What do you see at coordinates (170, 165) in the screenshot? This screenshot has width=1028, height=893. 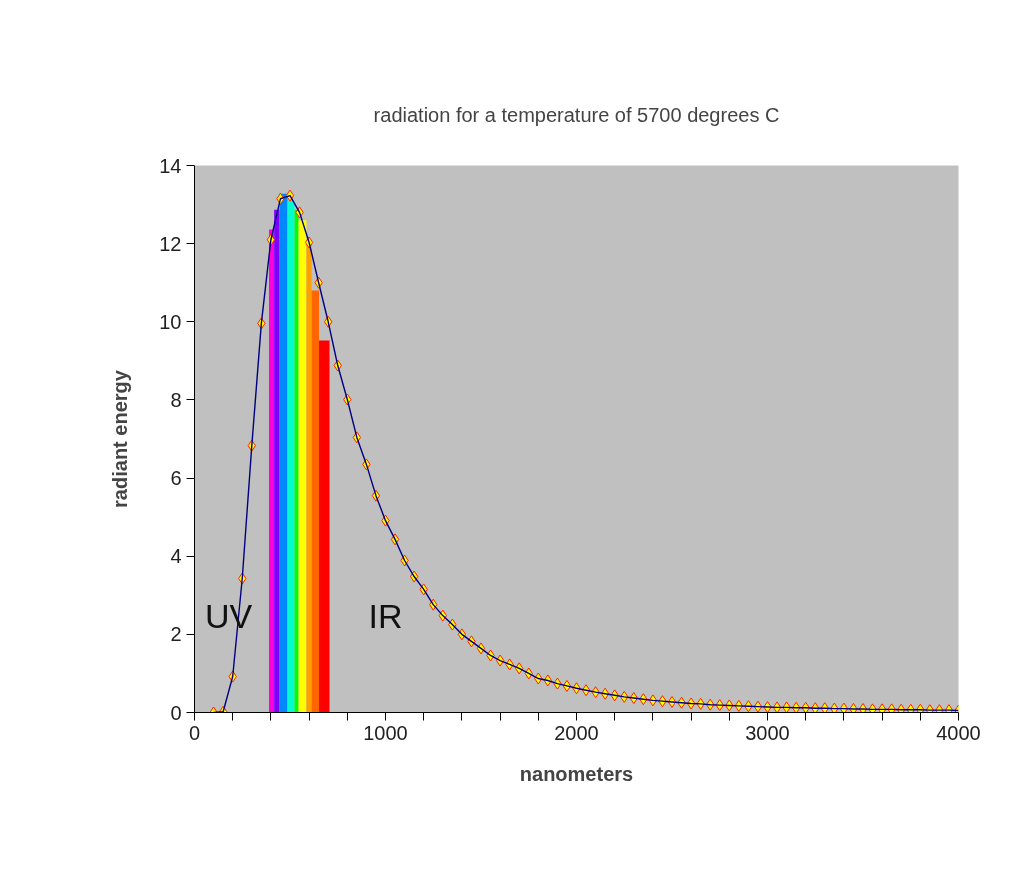 I see `y-tick-label: 14` at bounding box center [170, 165].